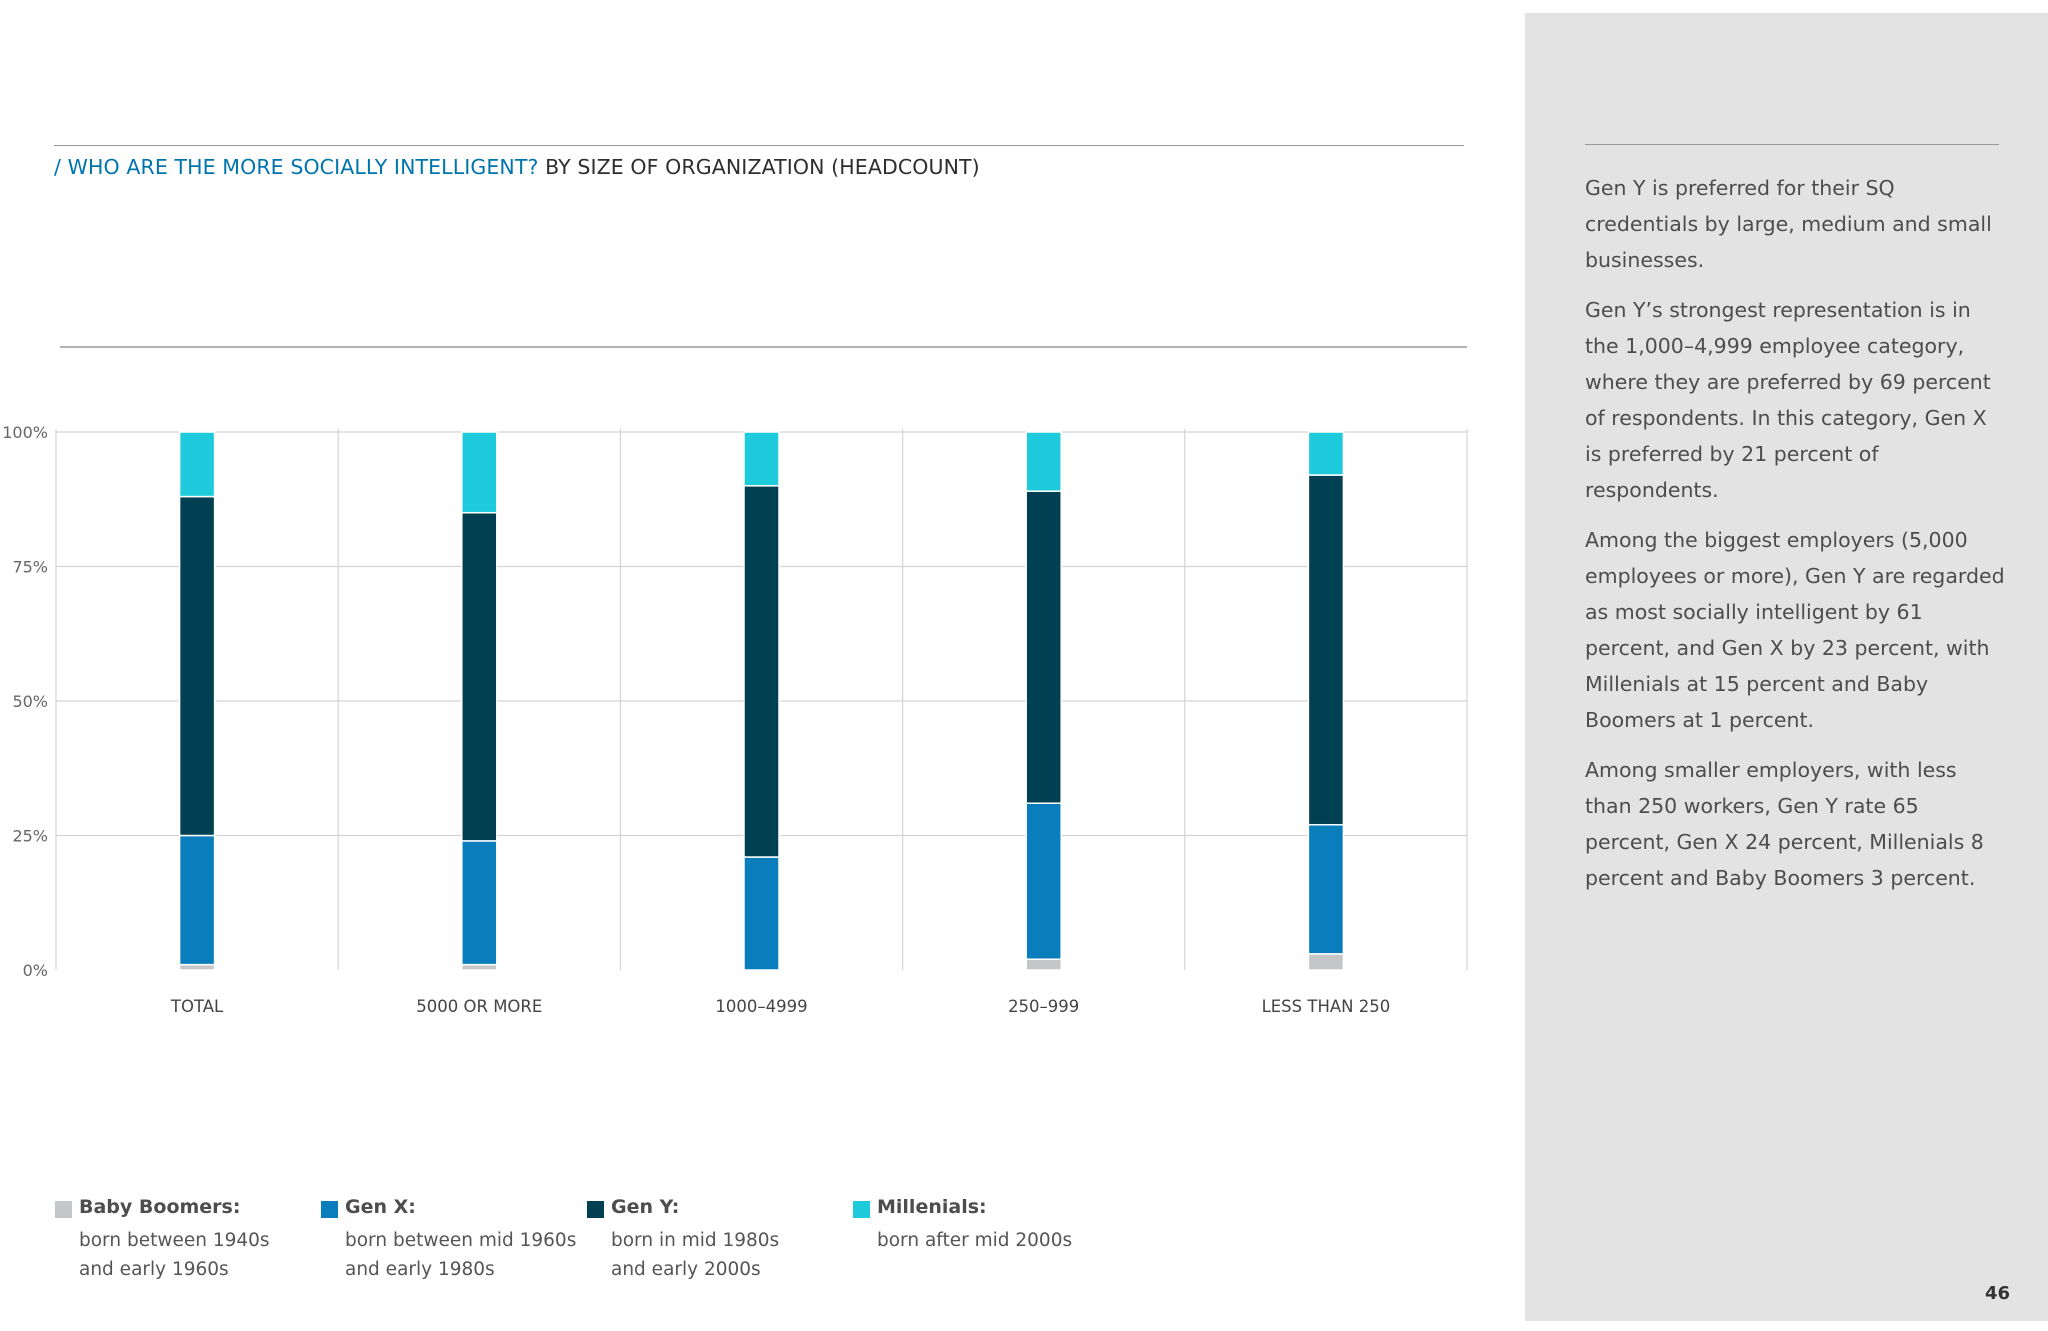  I want to click on y-axis-ticks: 0% 25% 50% 75% 100%, so click(25, 701).